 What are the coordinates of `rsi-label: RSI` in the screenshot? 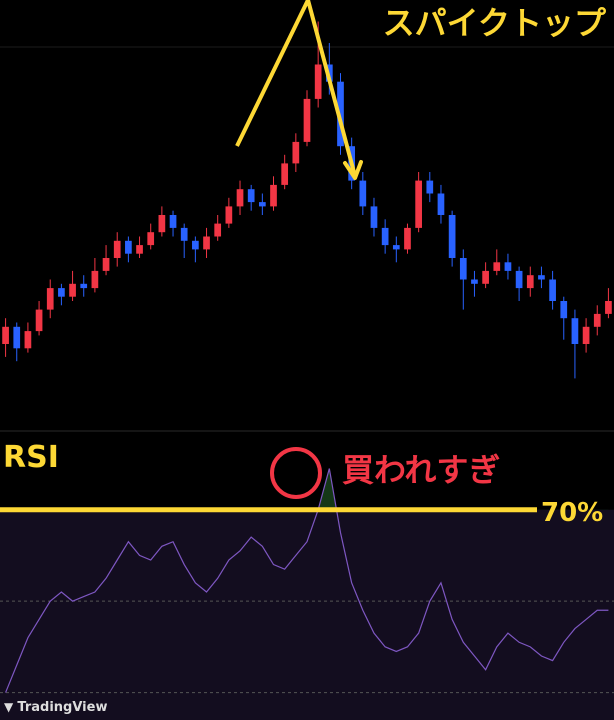 It's located at (31, 457).